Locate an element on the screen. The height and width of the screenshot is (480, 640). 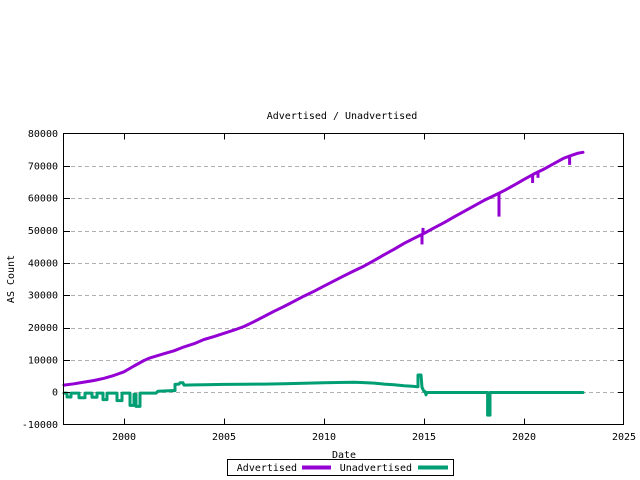
y-tick-label: 10000 is located at coordinates (43, 360).